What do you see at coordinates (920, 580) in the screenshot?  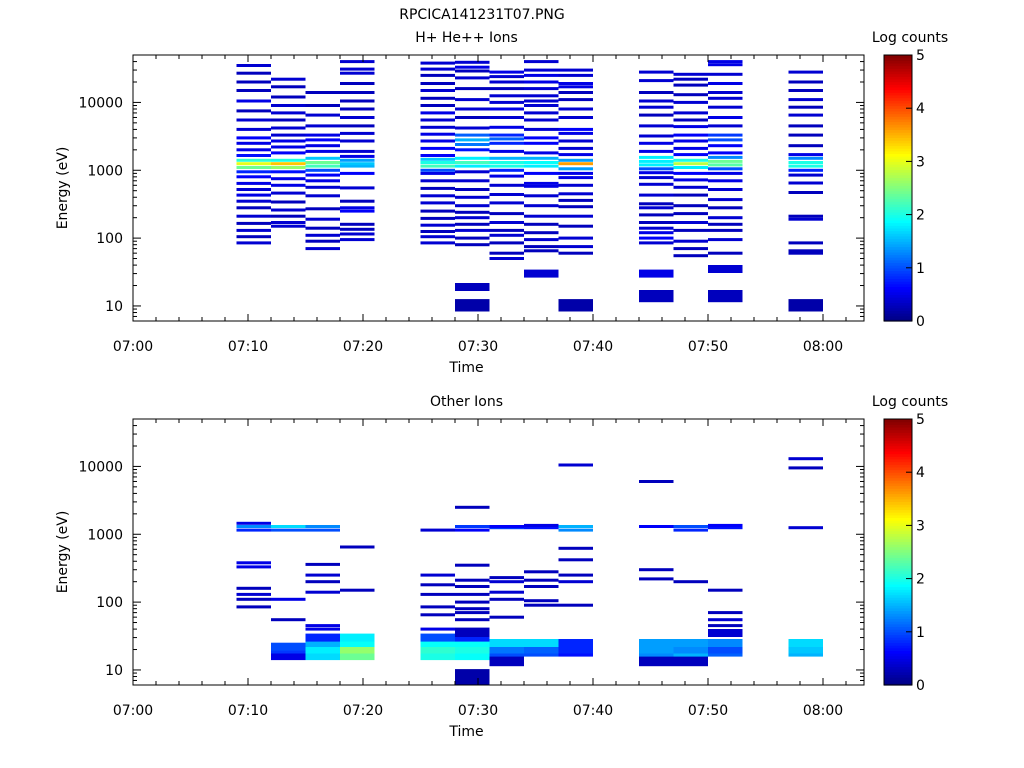 I see `colorbar-tick-label: 2` at bounding box center [920, 580].